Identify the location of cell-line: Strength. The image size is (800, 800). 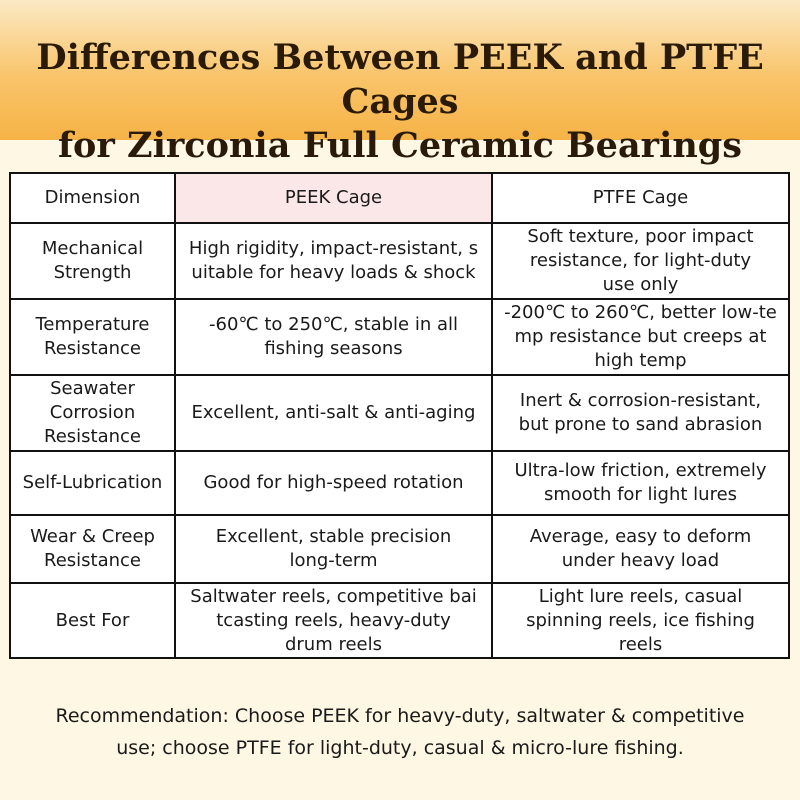
(92, 272).